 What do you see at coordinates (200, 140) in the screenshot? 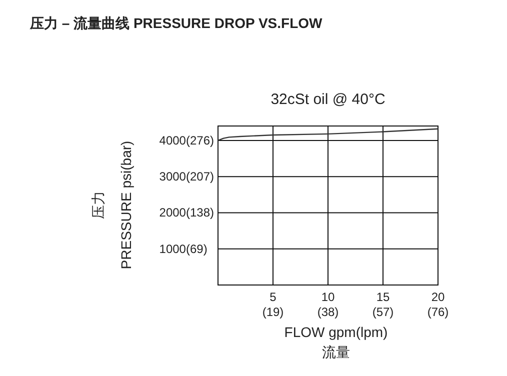
I see `y2-tick-label: (276)` at bounding box center [200, 140].